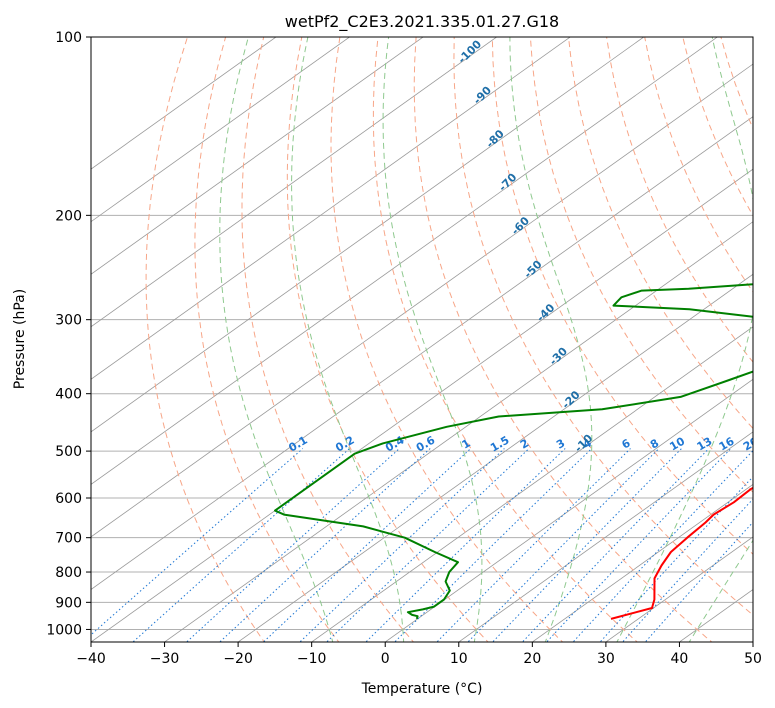 The height and width of the screenshot is (708, 775). What do you see at coordinates (532, 659) in the screenshot?
I see `x-tick-label: 20` at bounding box center [532, 659].